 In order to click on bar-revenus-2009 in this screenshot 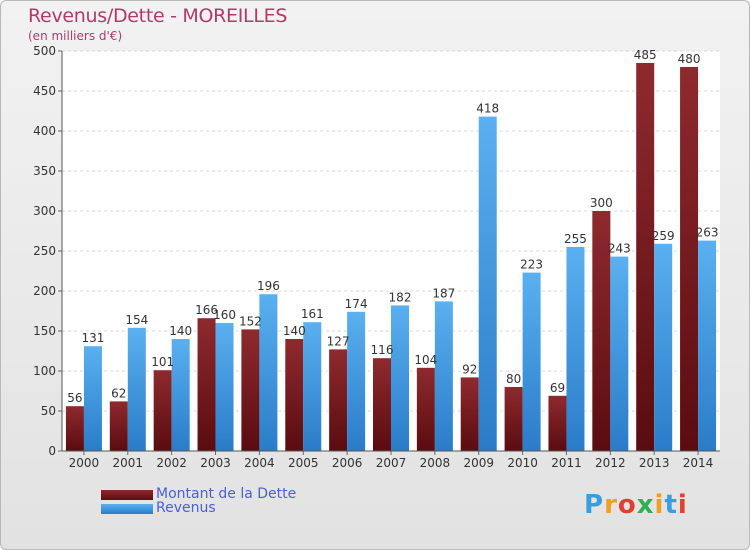, I will do `click(487, 283)`.